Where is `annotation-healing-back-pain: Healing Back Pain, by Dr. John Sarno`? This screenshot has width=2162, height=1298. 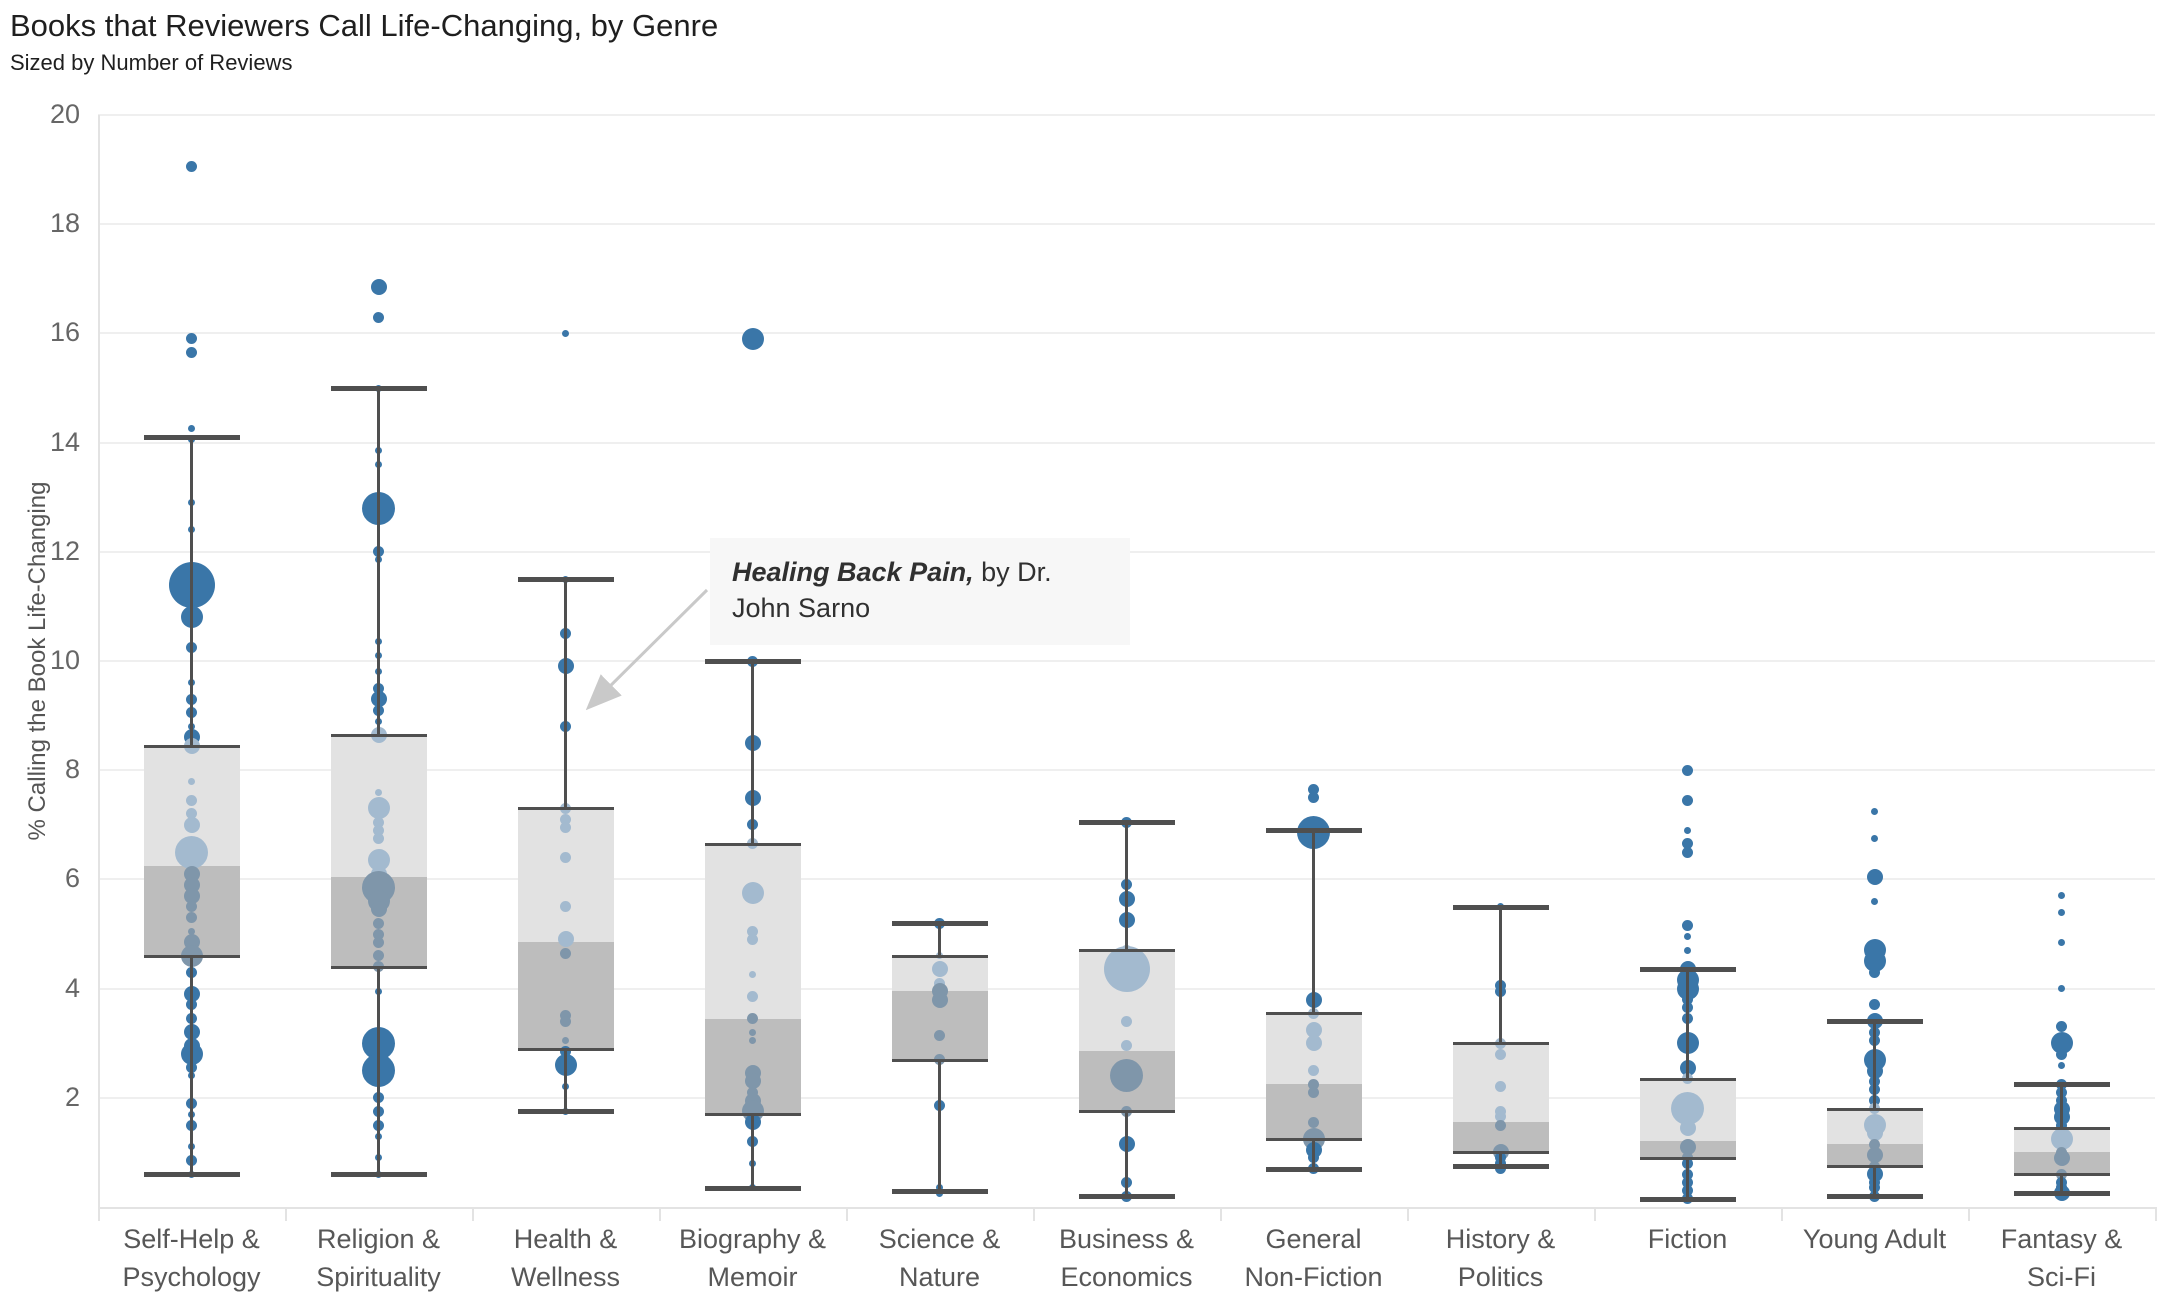
annotation-healing-back-pain: Healing Back Pain, by Dr. John Sarno is located at coordinates (920, 591).